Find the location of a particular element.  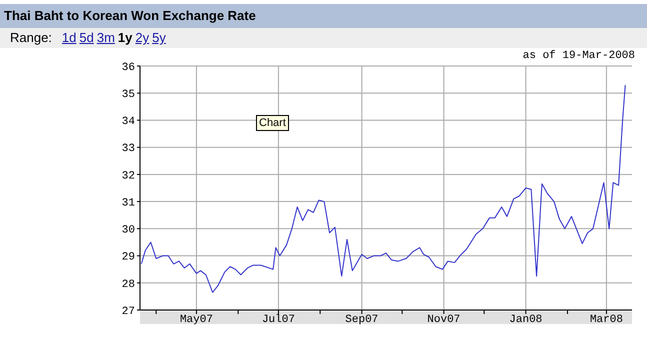

y-tick-label: 29 is located at coordinates (128, 258).